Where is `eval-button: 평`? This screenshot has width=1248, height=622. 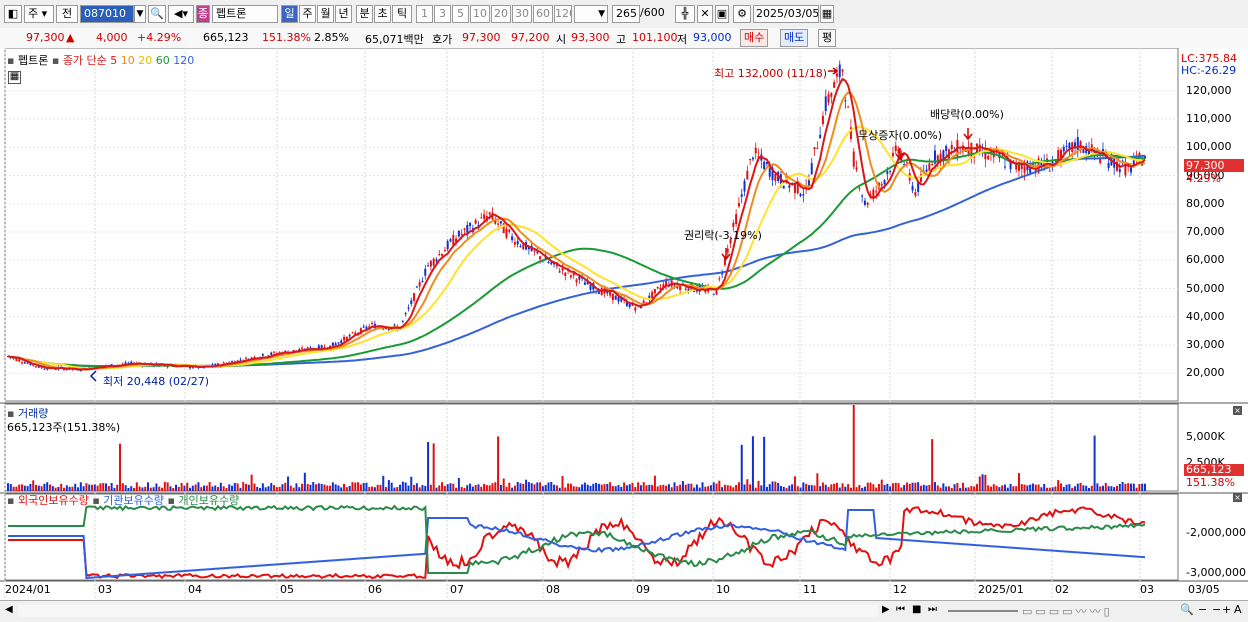
eval-button: 평 is located at coordinates (827, 38).